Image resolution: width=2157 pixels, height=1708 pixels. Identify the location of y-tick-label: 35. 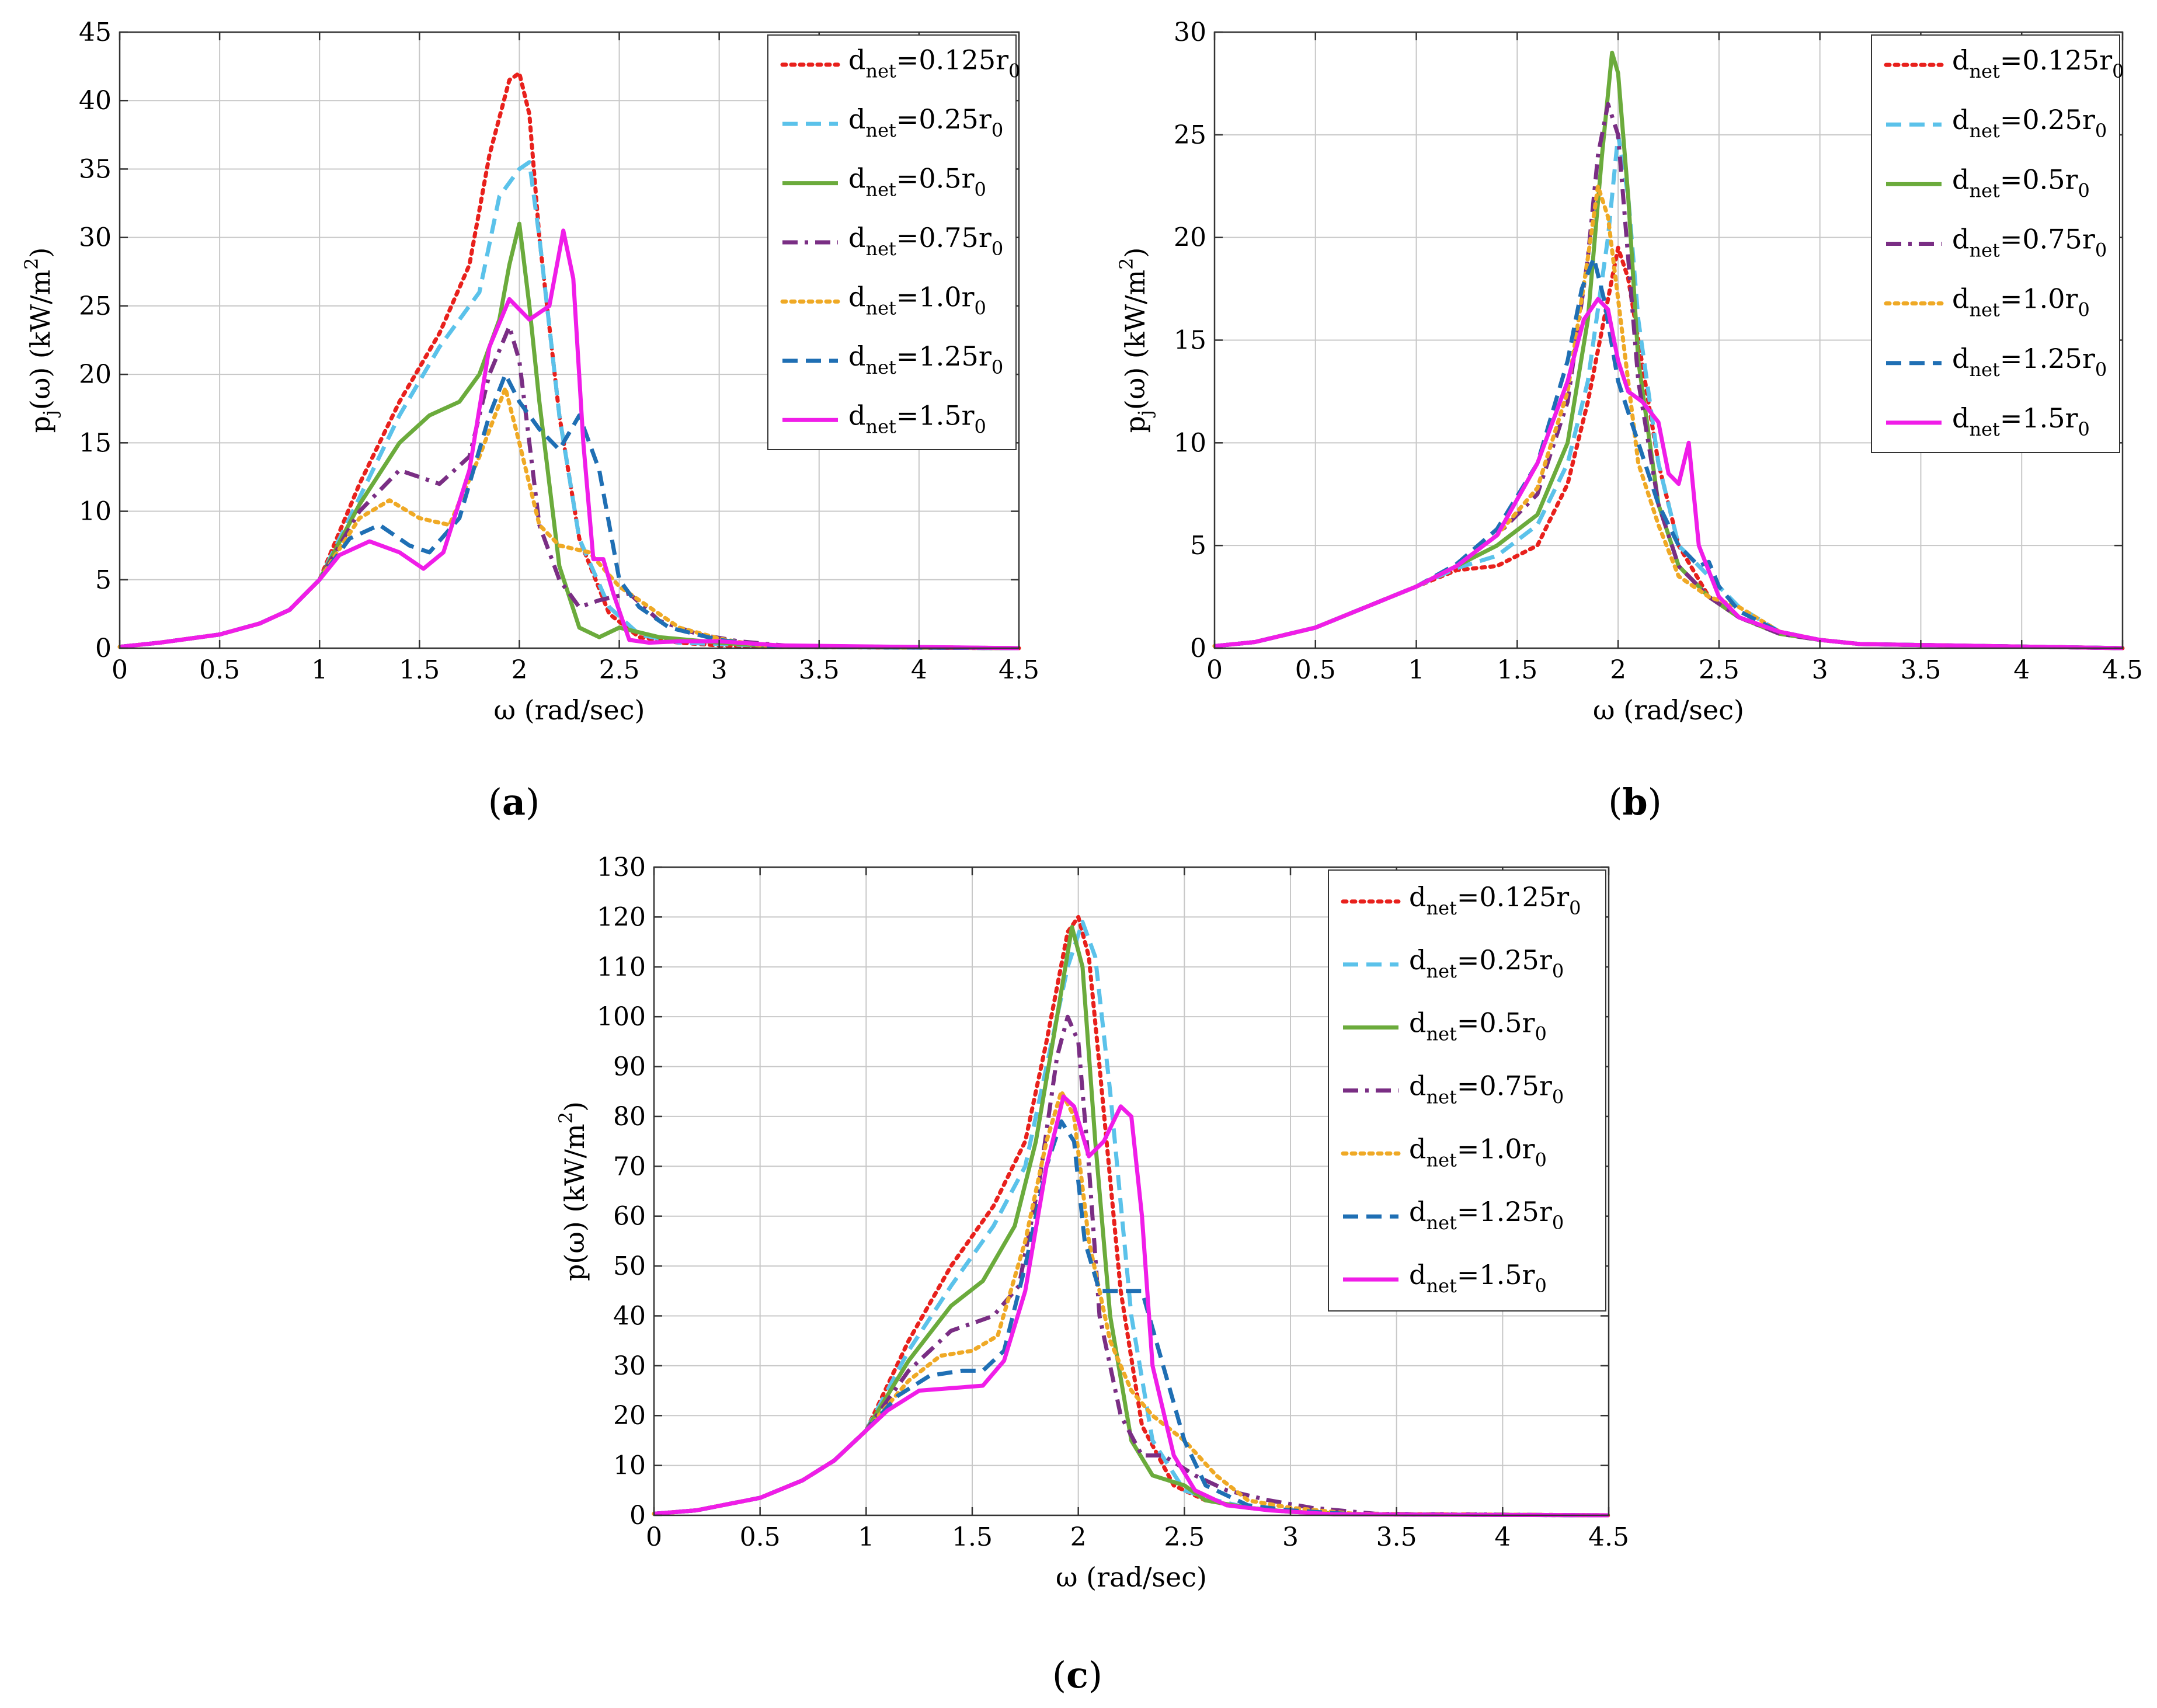
(95, 169).